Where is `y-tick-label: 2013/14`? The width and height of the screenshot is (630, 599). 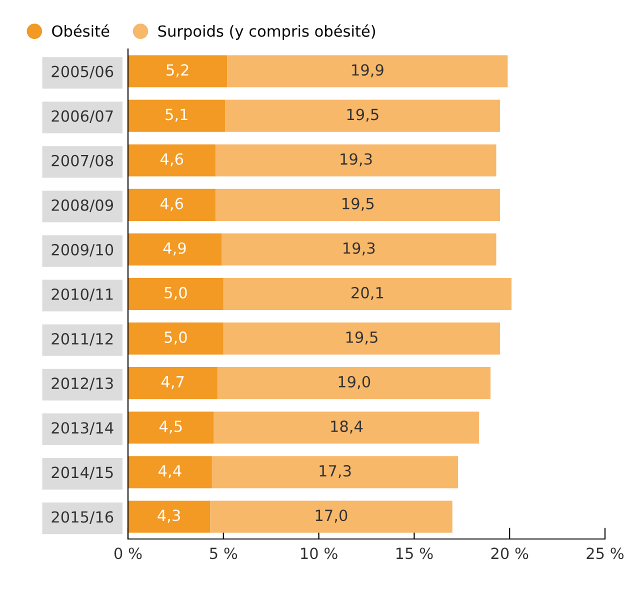
y-tick-label: 2013/14 is located at coordinates (83, 428).